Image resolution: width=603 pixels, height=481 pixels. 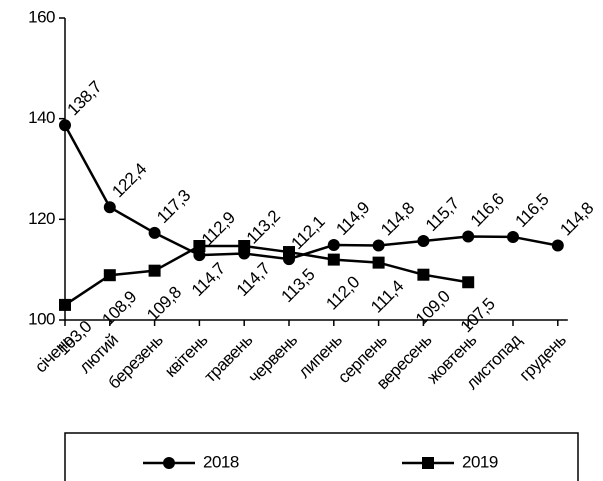 I want to click on series-line, so click(x=266, y=275).